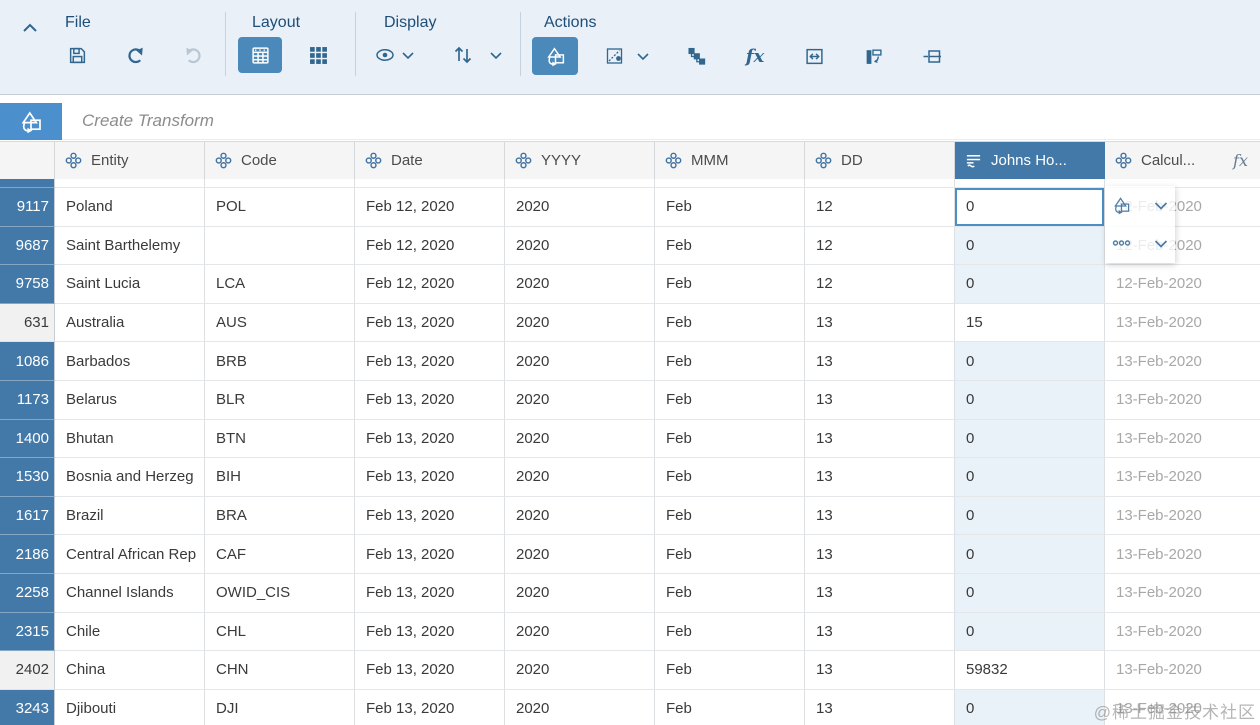 This screenshot has width=1260, height=725. Describe the element at coordinates (696, 56) in the screenshot. I see `hierarchy-button` at that location.